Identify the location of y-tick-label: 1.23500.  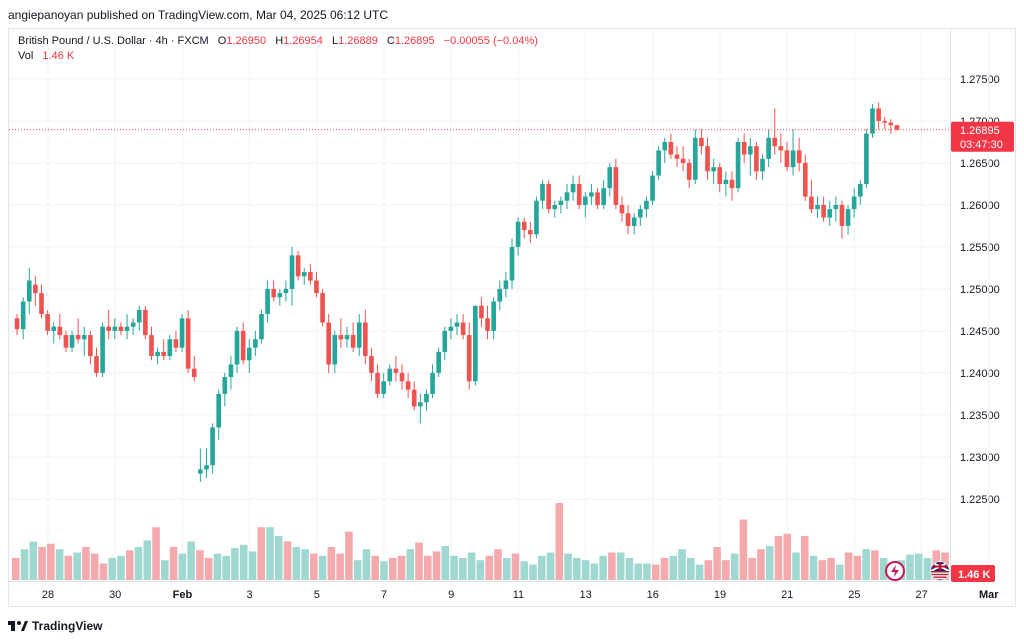
(980, 416).